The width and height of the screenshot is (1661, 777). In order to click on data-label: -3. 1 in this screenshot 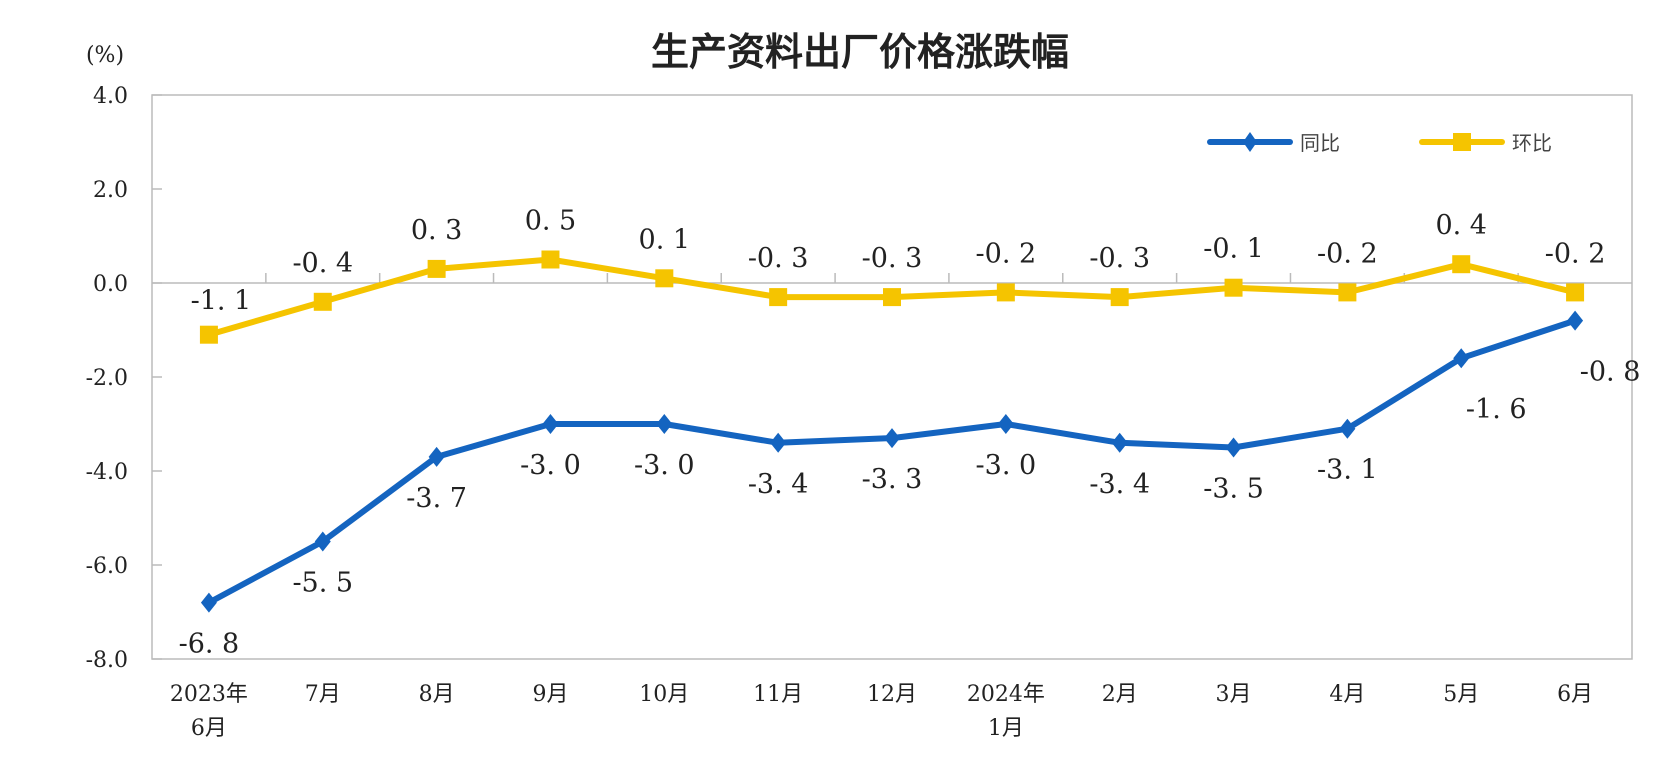, I will do `click(1347, 470)`.